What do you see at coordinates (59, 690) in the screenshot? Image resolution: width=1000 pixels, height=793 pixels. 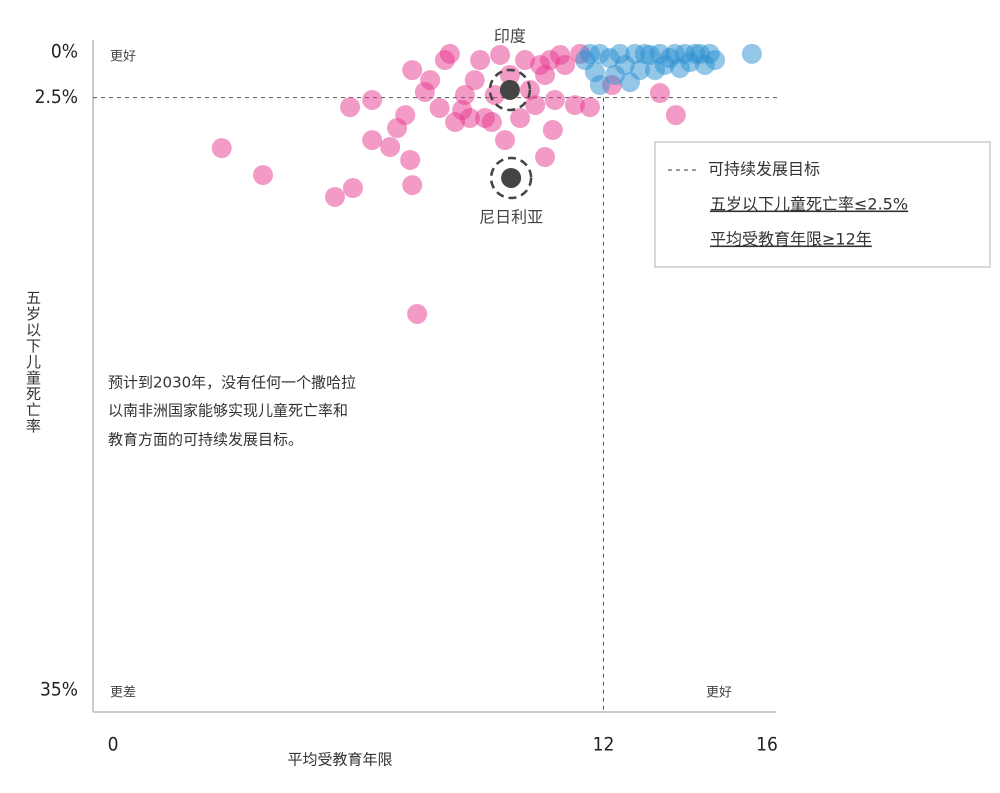 I see `y-tick-label: 35%` at bounding box center [59, 690].